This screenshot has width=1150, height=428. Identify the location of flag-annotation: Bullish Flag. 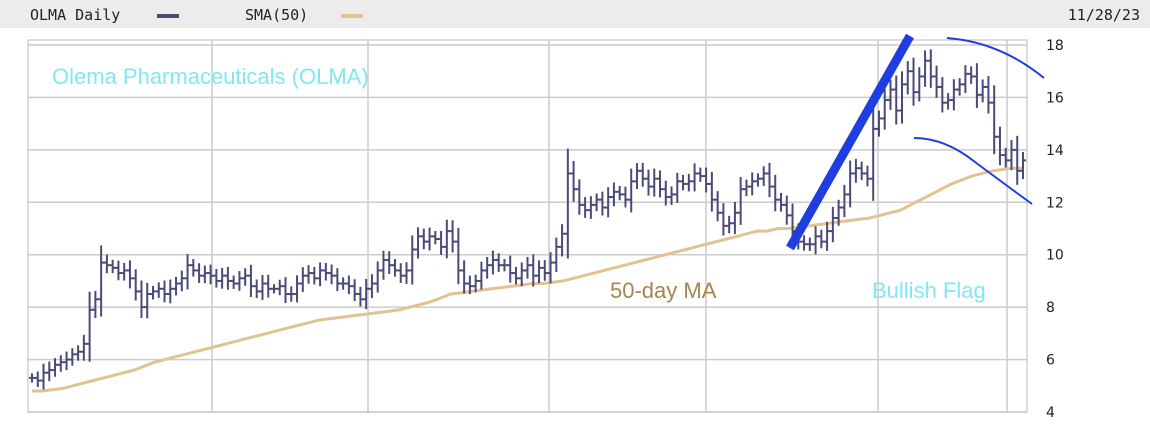
(929, 290).